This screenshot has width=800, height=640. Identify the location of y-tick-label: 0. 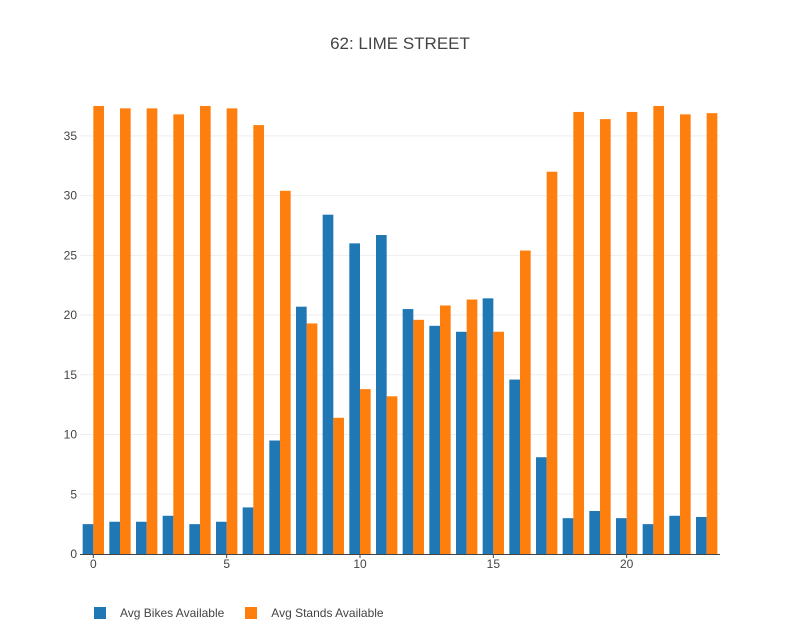
(73, 554).